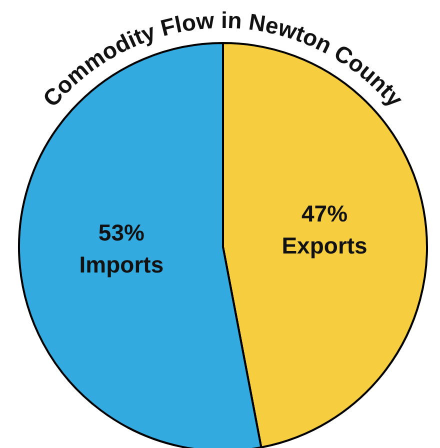 Image resolution: width=440 pixels, height=448 pixels. Describe the element at coordinates (325, 245) in the screenshot. I see `slice-label: Exports` at that location.